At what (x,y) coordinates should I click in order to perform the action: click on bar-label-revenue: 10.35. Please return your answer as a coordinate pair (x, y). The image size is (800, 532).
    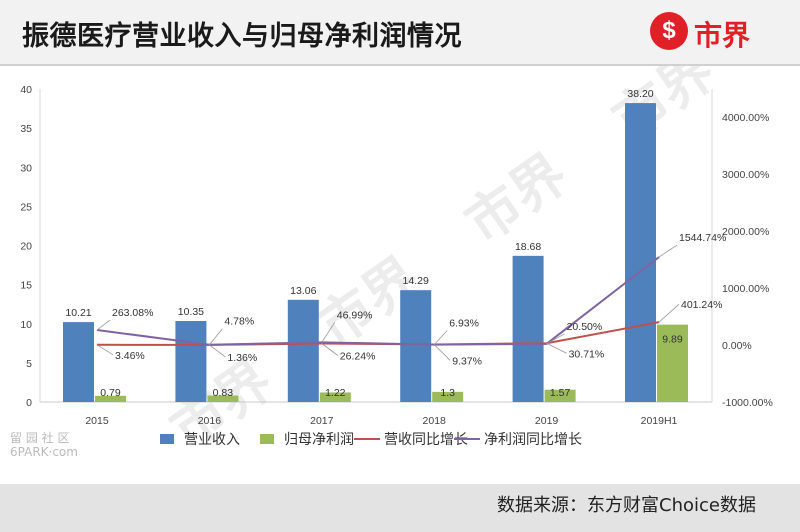
    Looking at the image, I should click on (191, 312).